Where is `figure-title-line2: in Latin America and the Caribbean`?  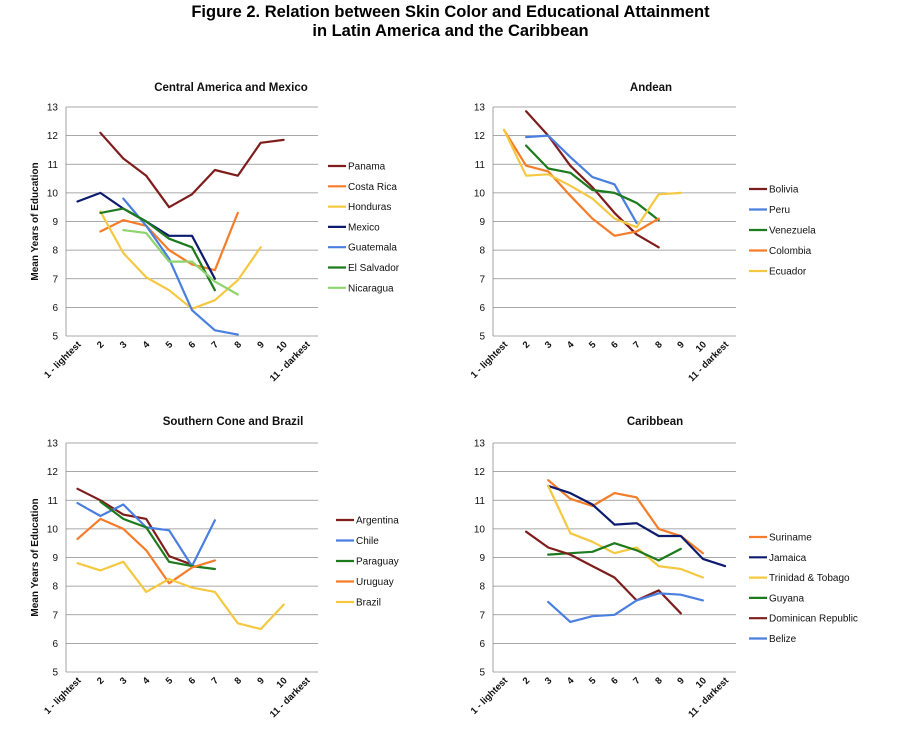 figure-title-line2: in Latin America and the Caribbean is located at coordinates (450, 31).